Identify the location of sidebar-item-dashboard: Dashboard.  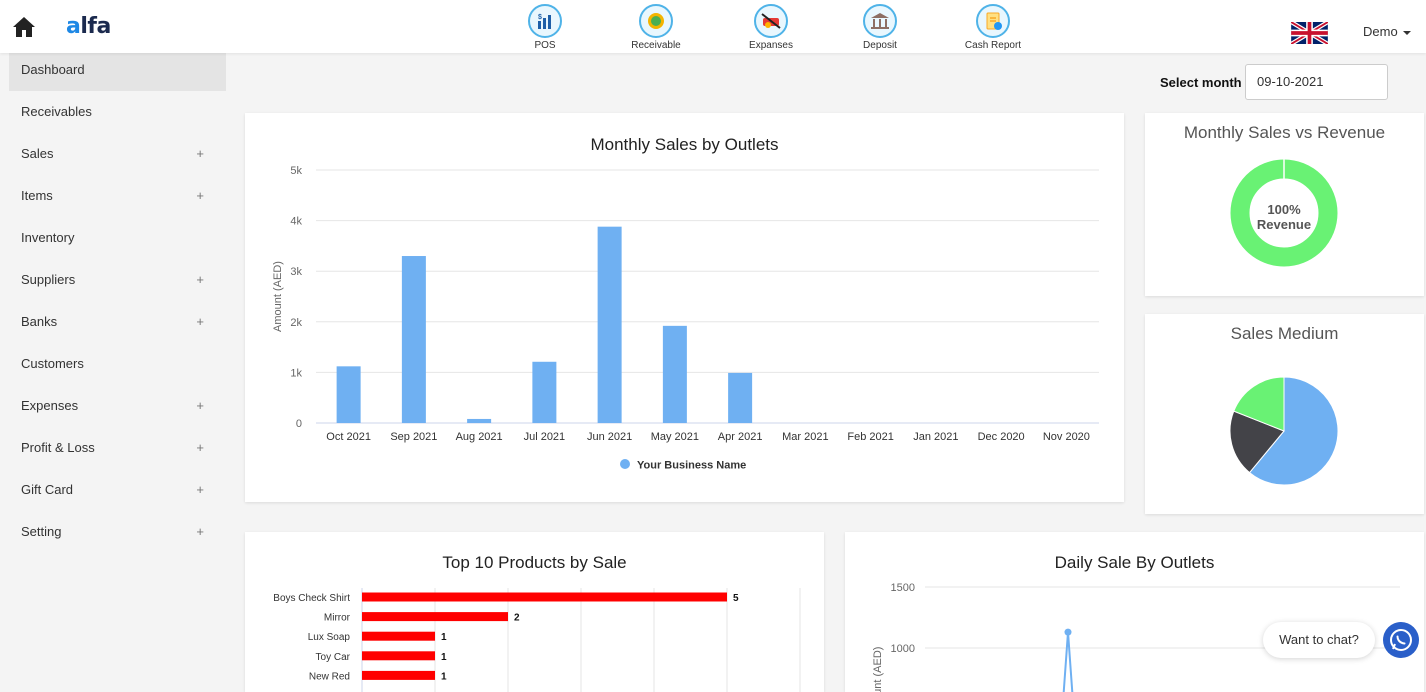
(117, 72).